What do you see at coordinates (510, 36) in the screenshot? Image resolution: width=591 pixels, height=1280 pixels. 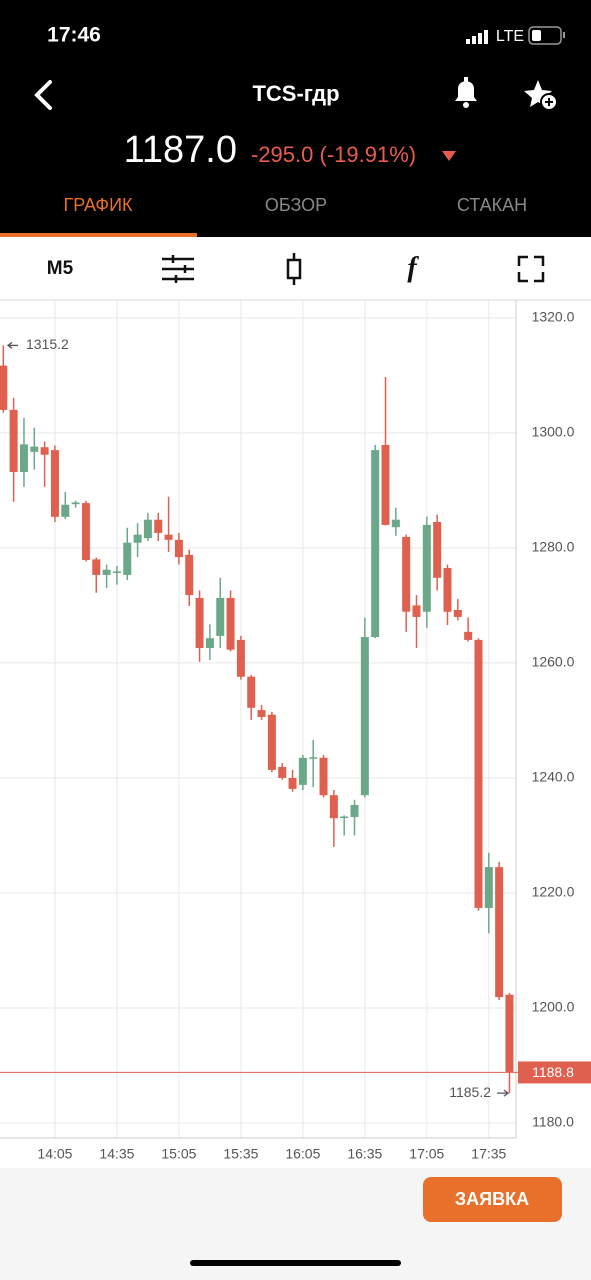 I see `network: LTE` at bounding box center [510, 36].